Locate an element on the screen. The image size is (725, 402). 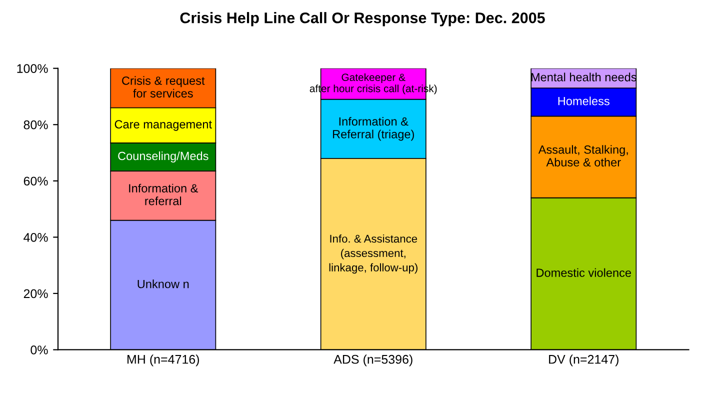
y-tick-label: 20% is located at coordinates (36, 293).